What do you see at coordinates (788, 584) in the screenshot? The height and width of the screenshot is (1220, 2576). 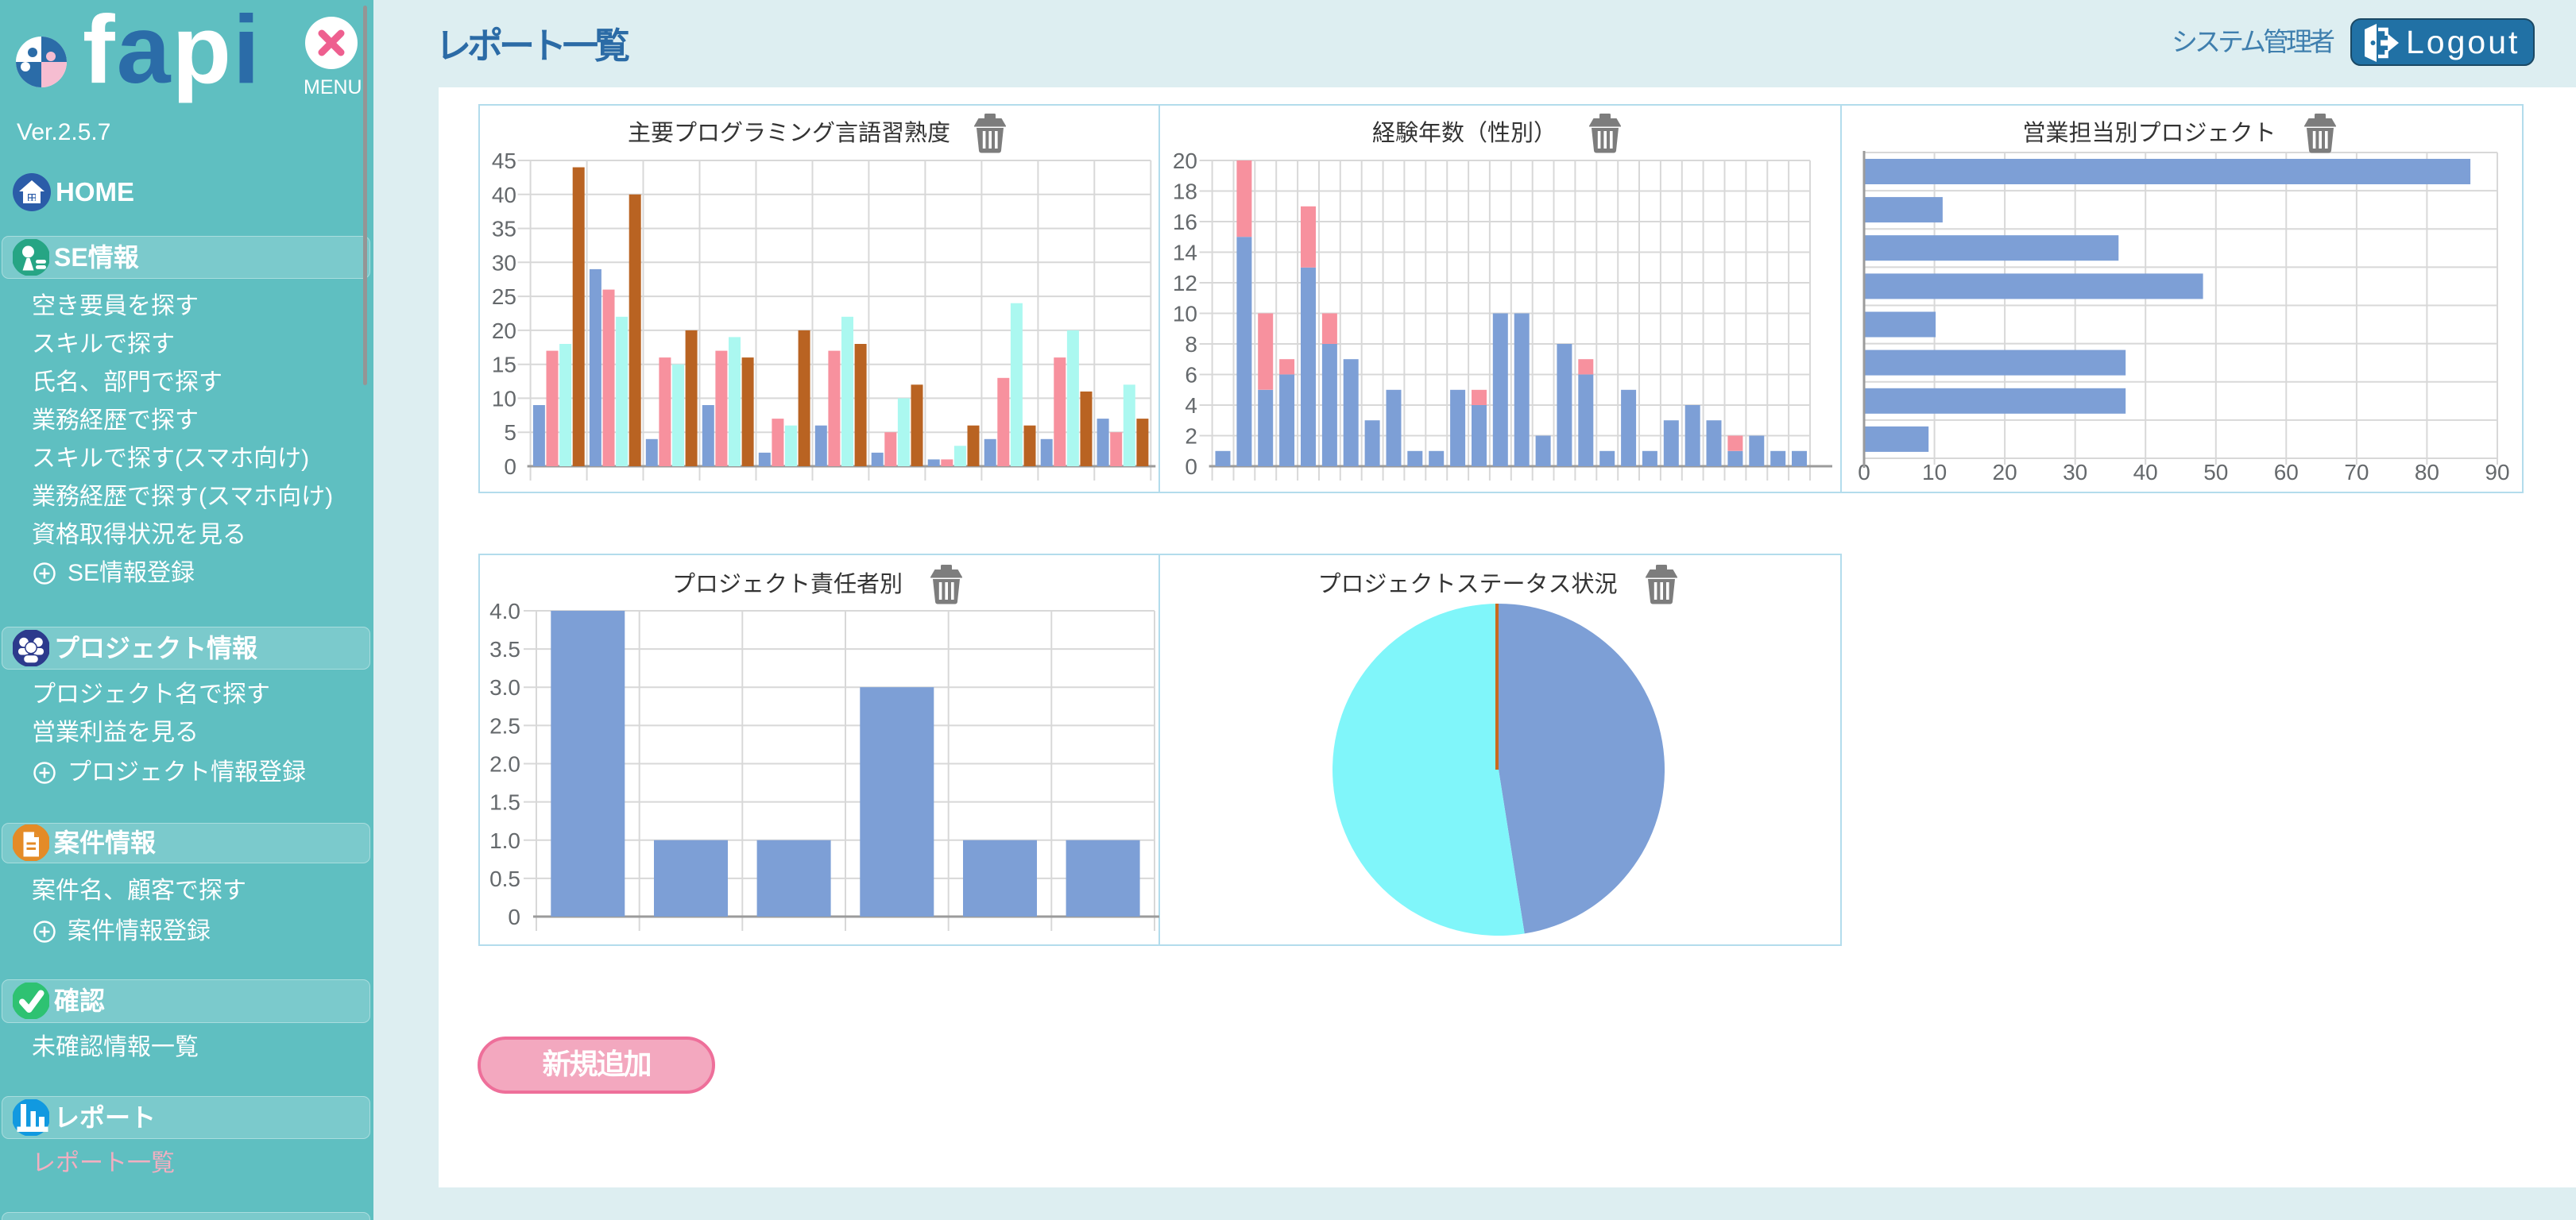 I see `svg-text: プロジェクト責任者別` at bounding box center [788, 584].